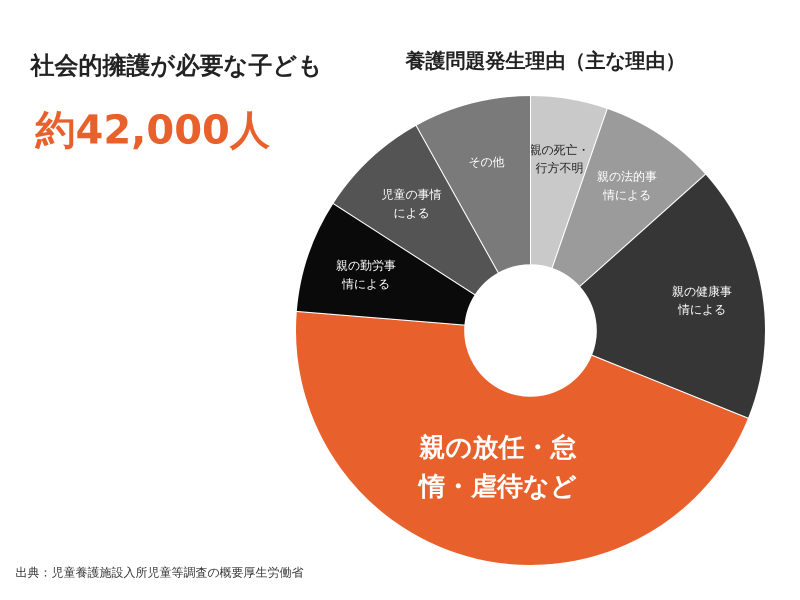 The height and width of the screenshot is (600, 800). Describe the element at coordinates (366, 274) in the screenshot. I see `slice-label: 親の勤労事情による` at that location.